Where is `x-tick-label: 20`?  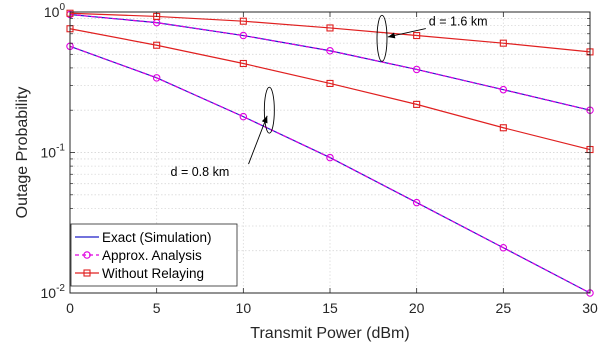
x-tick-label: 20 is located at coordinates (417, 308).